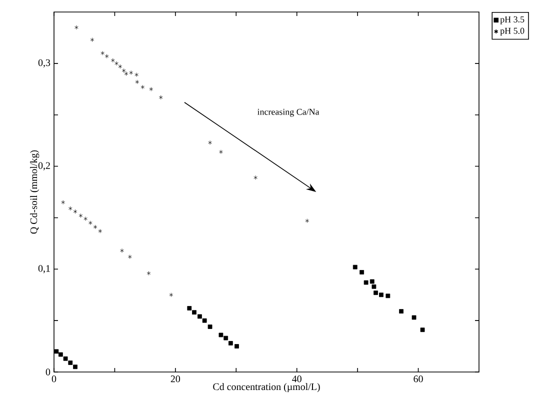 The height and width of the screenshot is (408, 545). Describe the element at coordinates (175, 379) in the screenshot. I see `x-tick-label: 20` at that location.